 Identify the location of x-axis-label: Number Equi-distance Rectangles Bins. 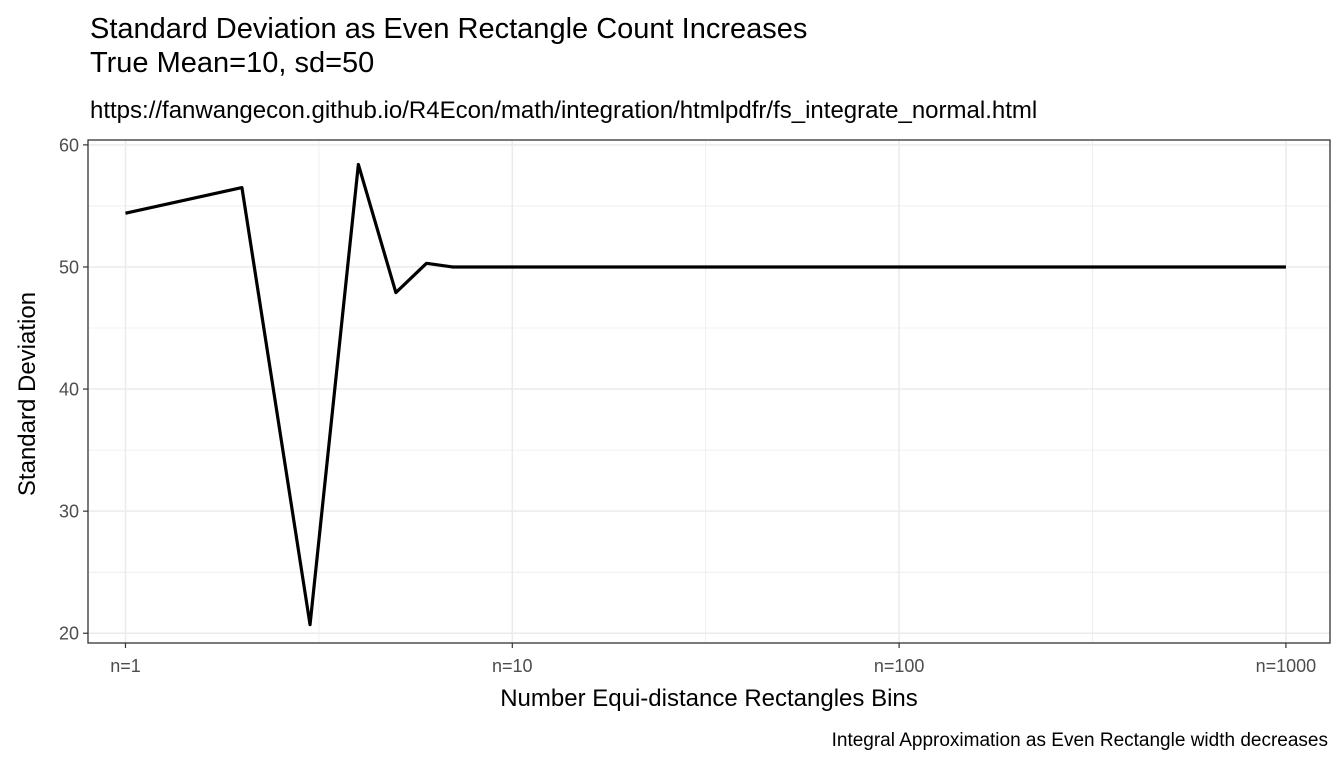
(709, 698).